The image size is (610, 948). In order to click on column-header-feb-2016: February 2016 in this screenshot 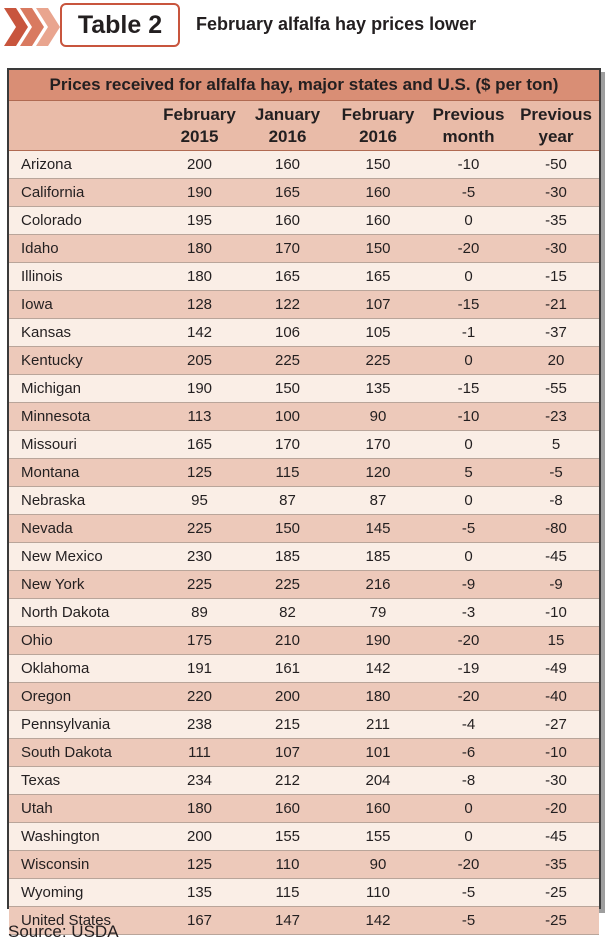, I will do `click(378, 125)`.